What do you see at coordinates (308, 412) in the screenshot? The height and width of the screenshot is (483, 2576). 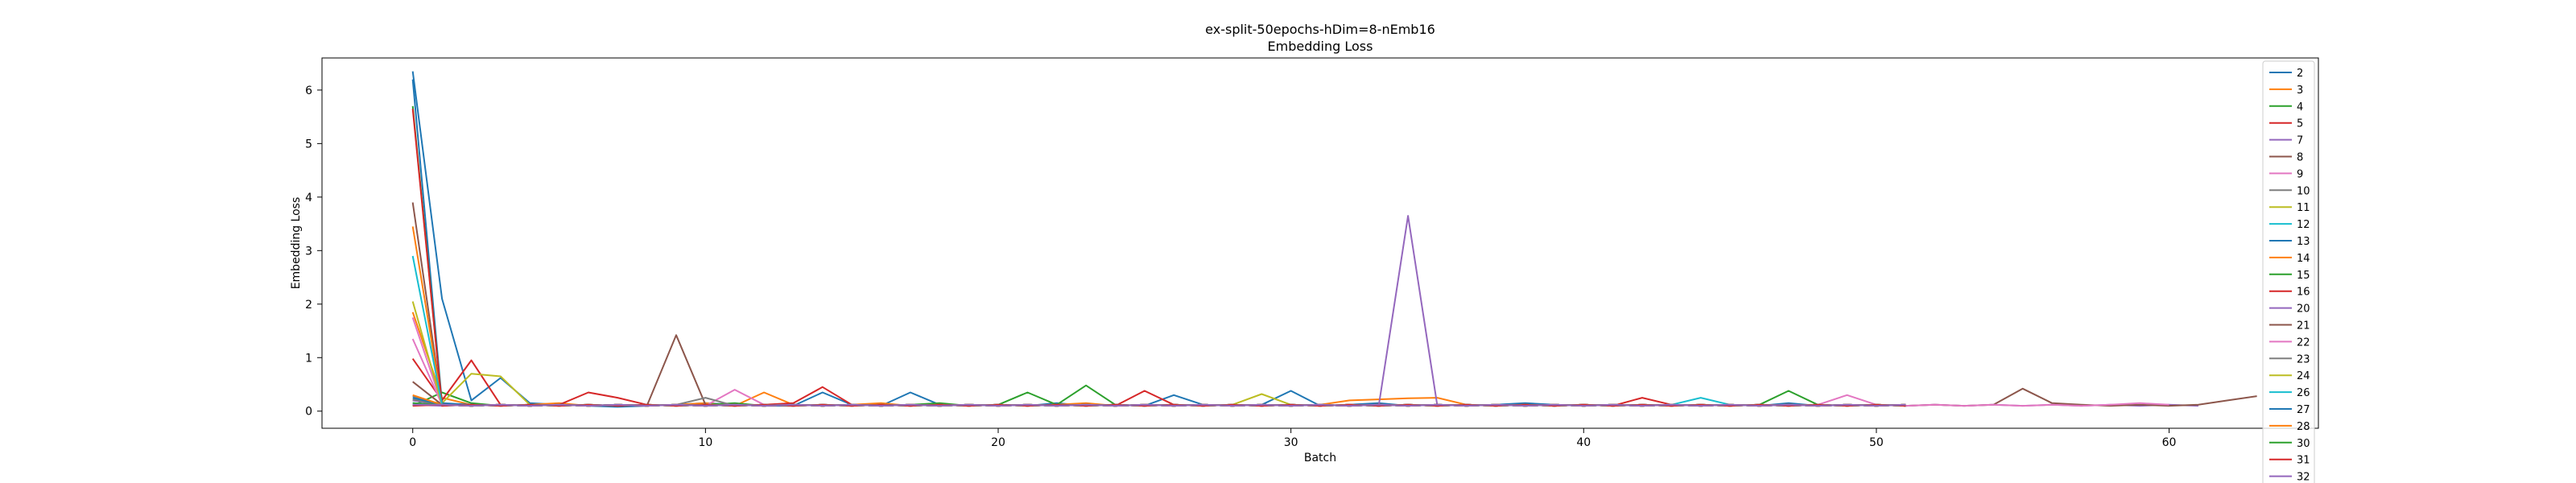 I see `y-tick-label: 0` at bounding box center [308, 412].